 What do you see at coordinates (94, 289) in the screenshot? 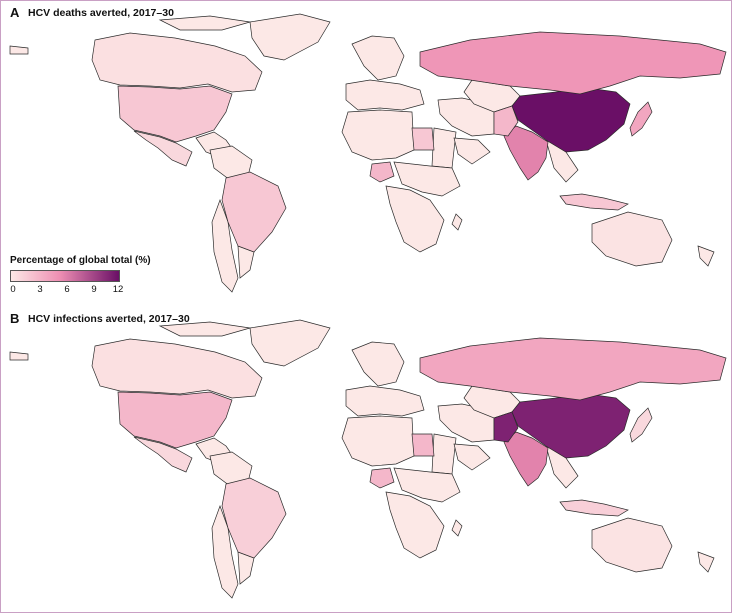
I see `legend-tick: 9` at bounding box center [94, 289].